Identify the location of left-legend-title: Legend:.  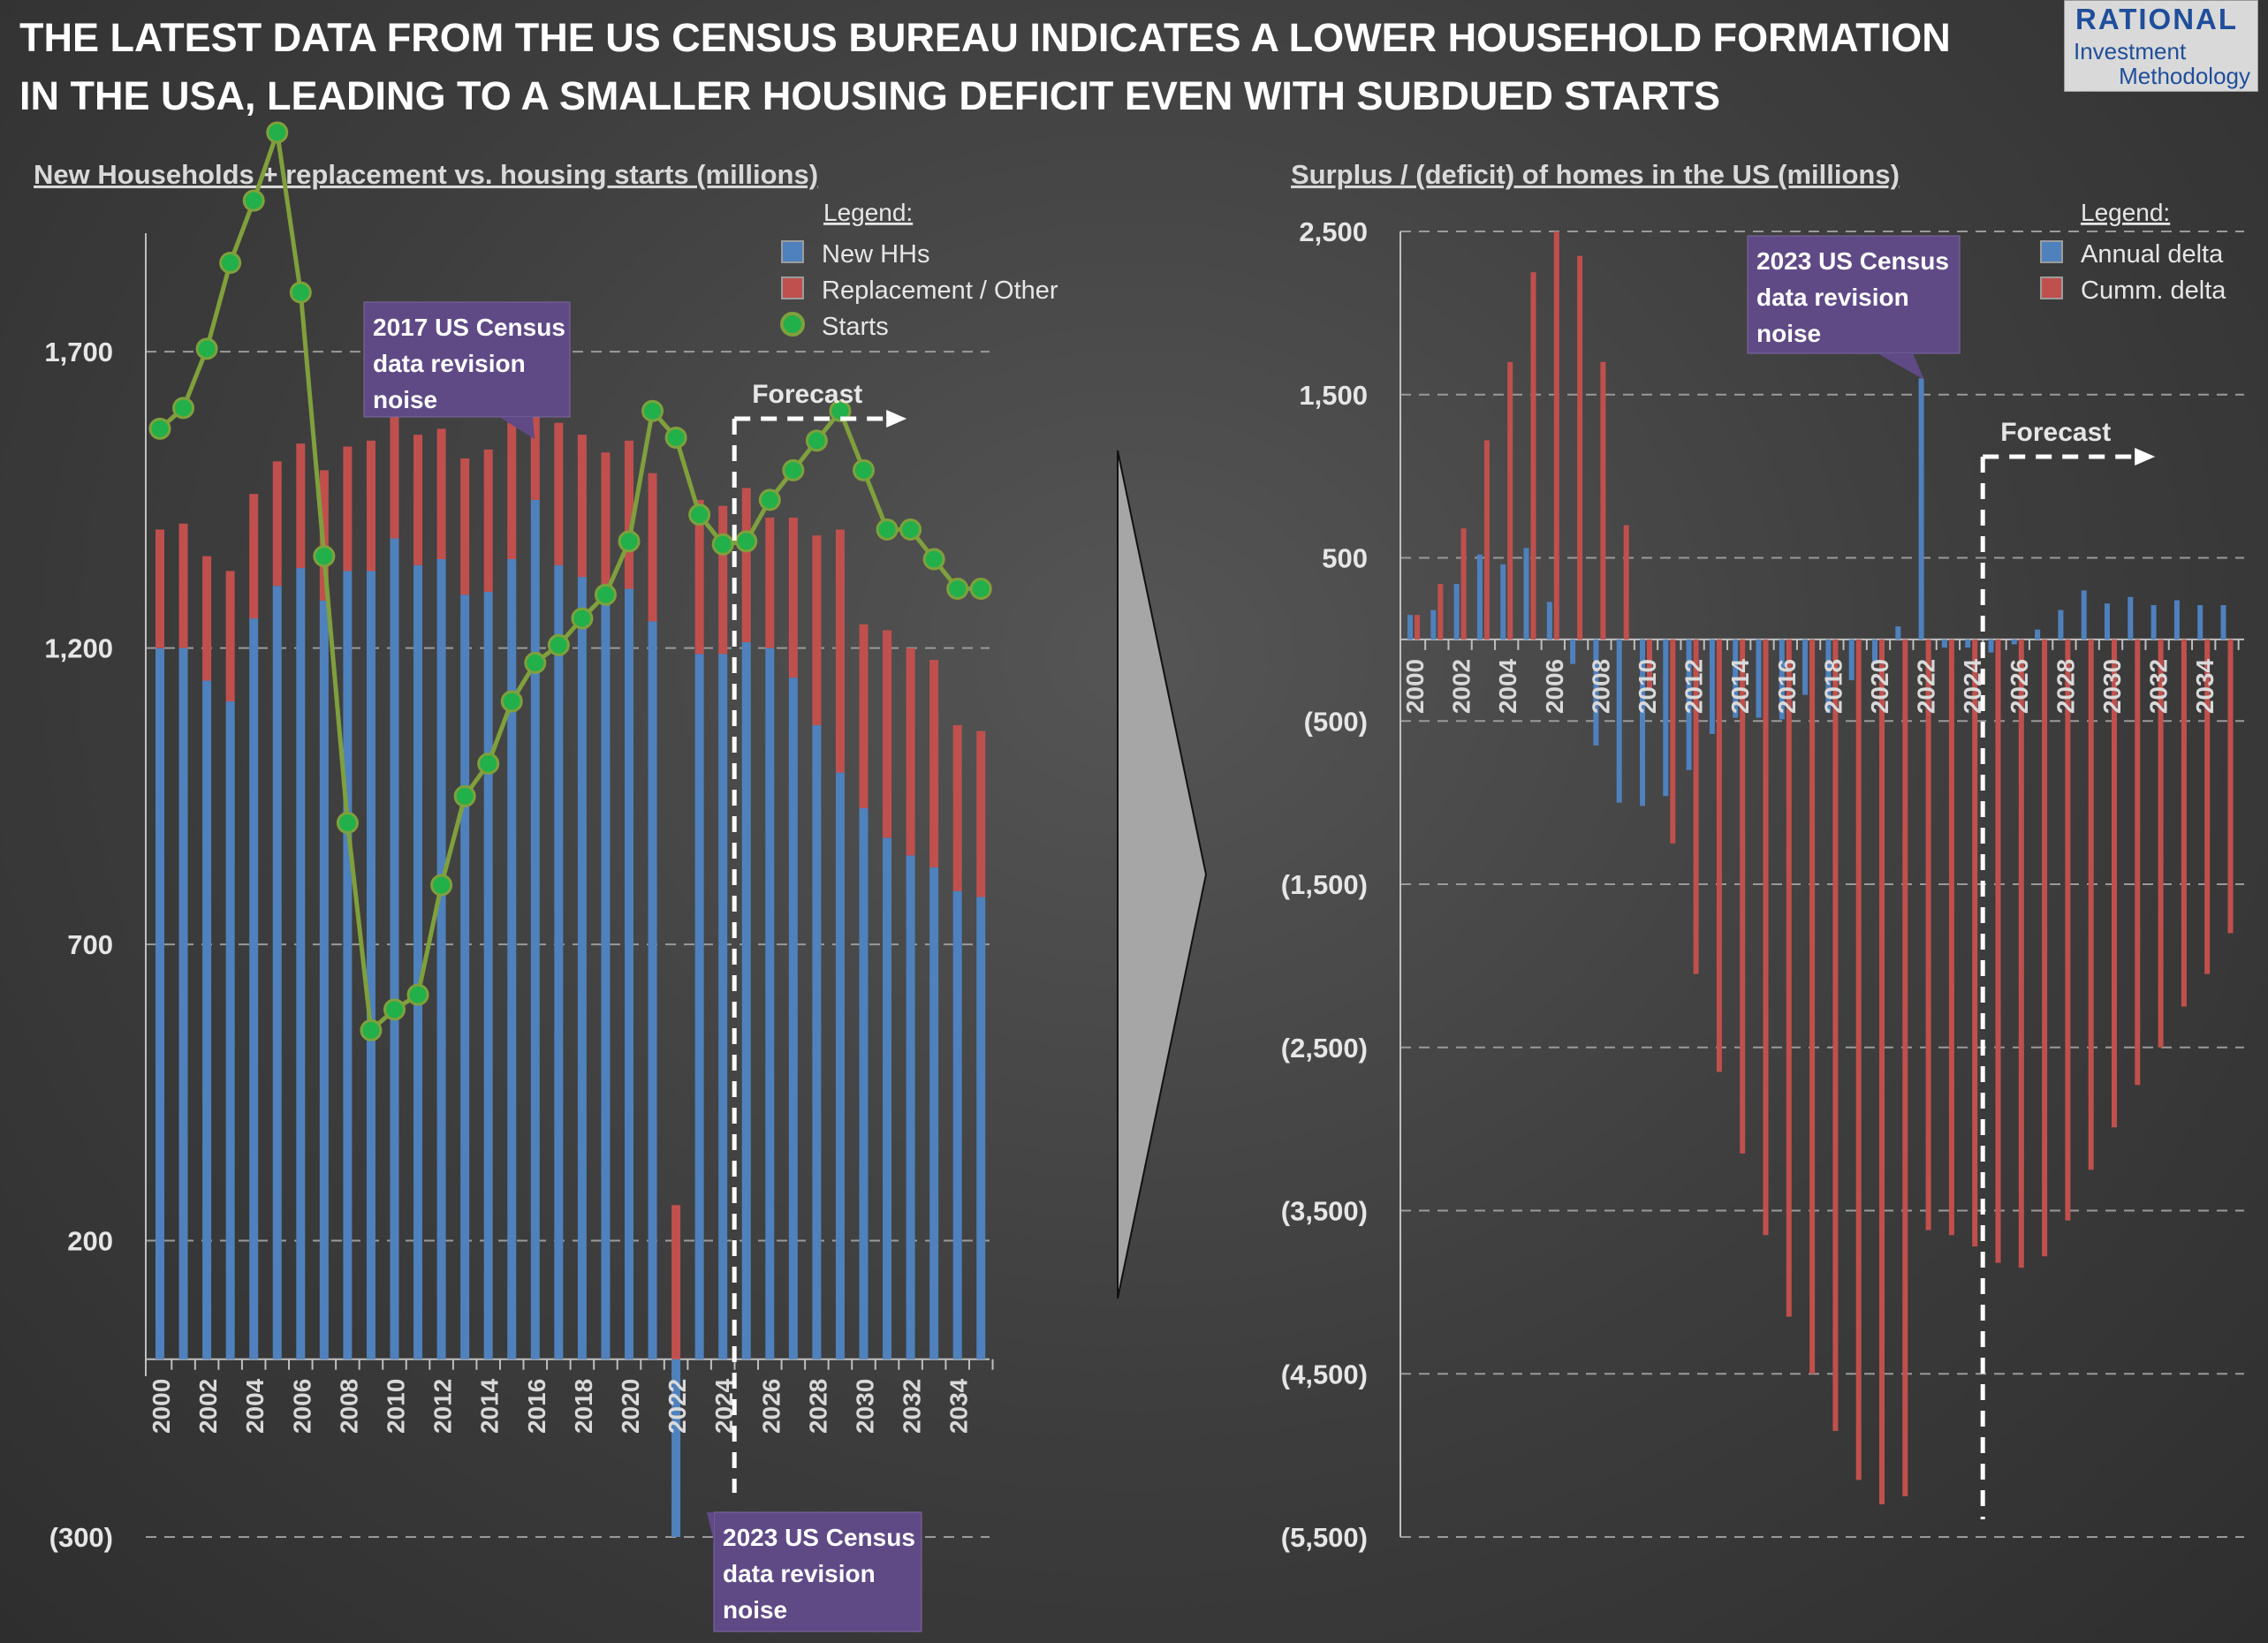
(868, 212).